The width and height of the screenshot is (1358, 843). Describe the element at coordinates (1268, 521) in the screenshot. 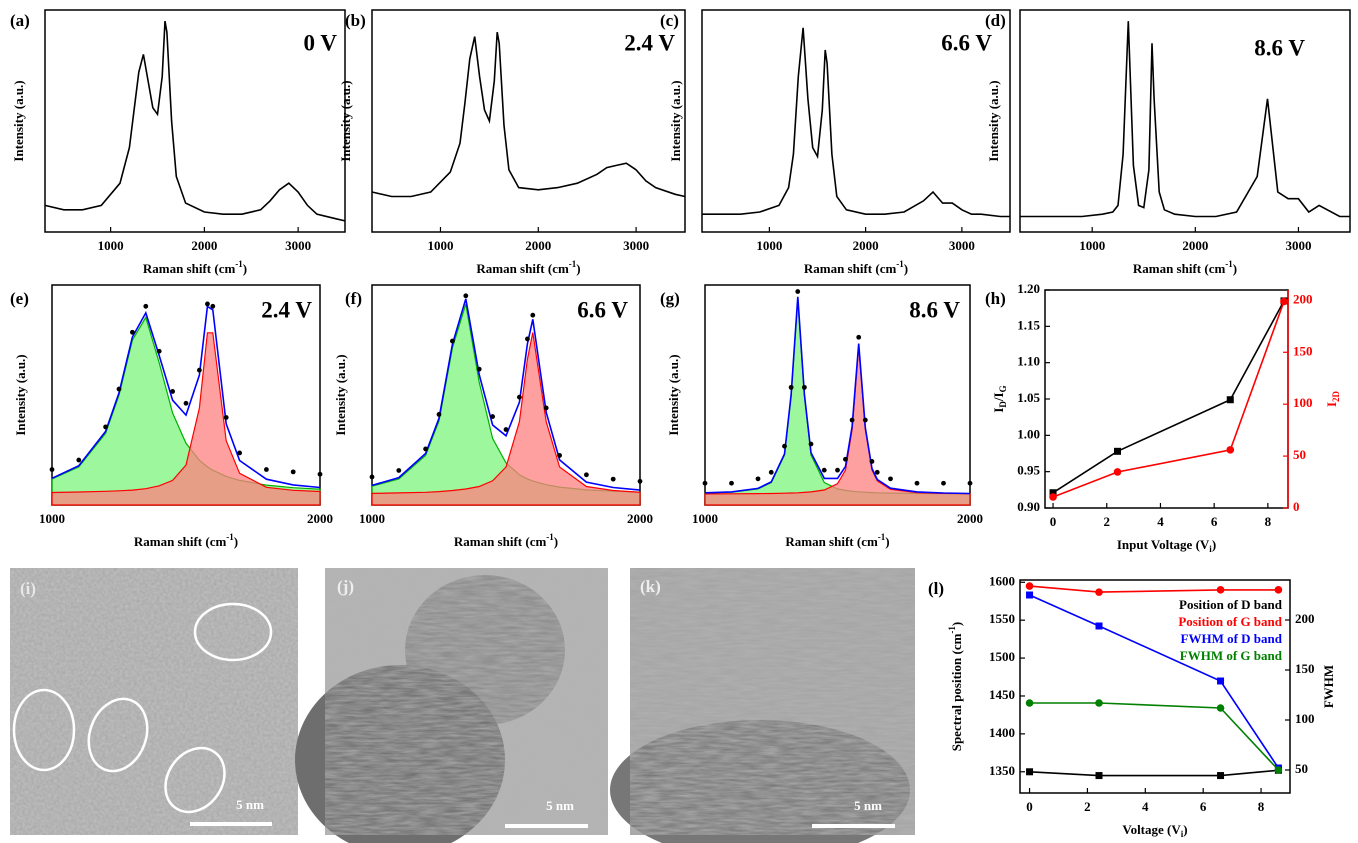

I see `x-tick-label: 8` at that location.